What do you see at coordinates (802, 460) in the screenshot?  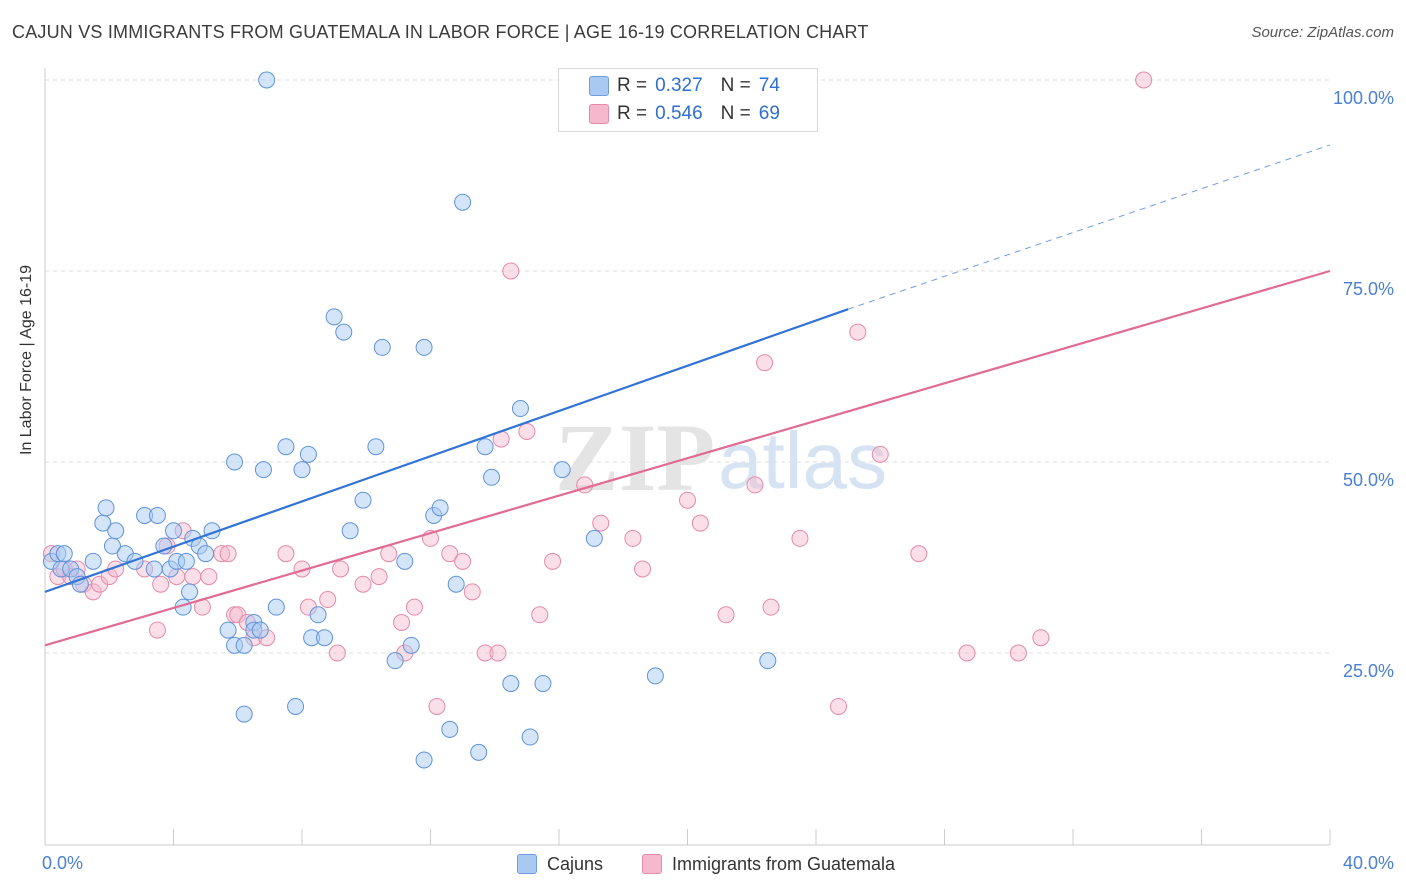 I see `watermark-atlas: atlas` at bounding box center [802, 460].